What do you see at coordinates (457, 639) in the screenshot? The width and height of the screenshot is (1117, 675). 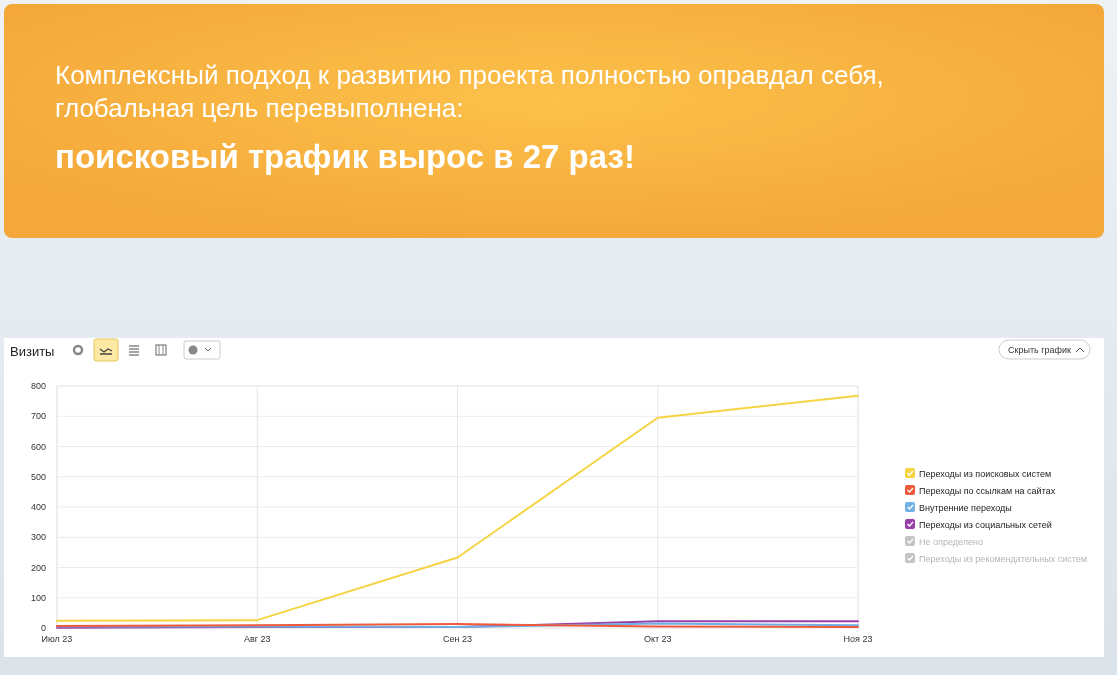 I see `x-tick-label: Сен 23` at bounding box center [457, 639].